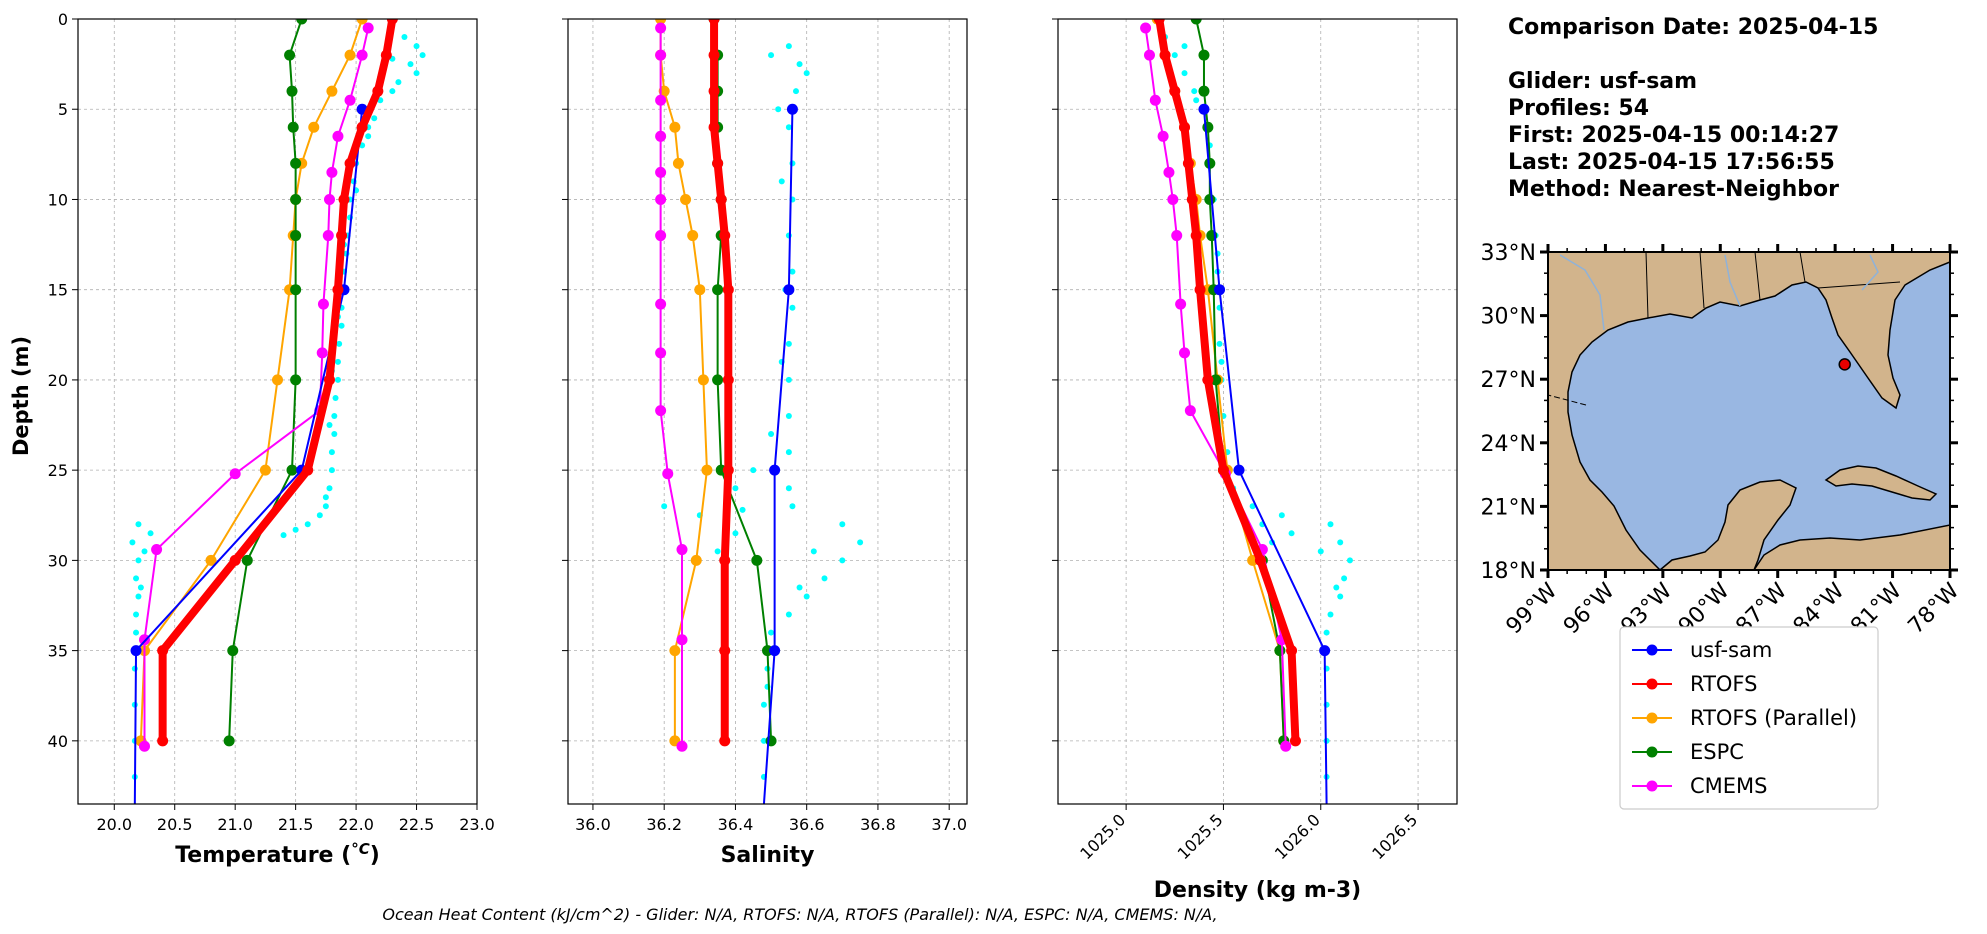  What do you see at coordinates (58, 470) in the screenshot?
I see `y-tick-label: 25` at bounding box center [58, 470].